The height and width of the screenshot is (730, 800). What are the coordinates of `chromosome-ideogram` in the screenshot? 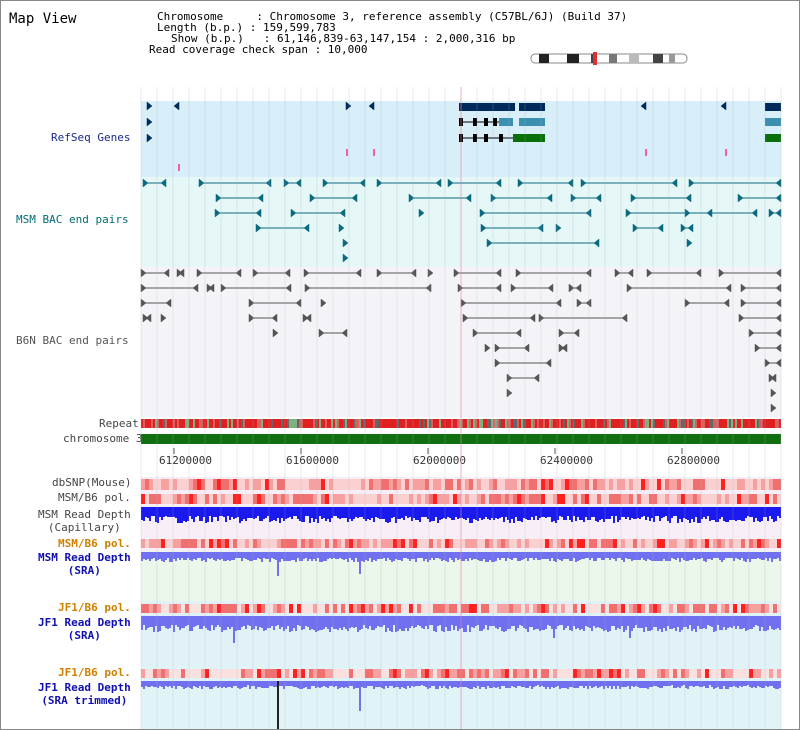 It's located at (609, 59).